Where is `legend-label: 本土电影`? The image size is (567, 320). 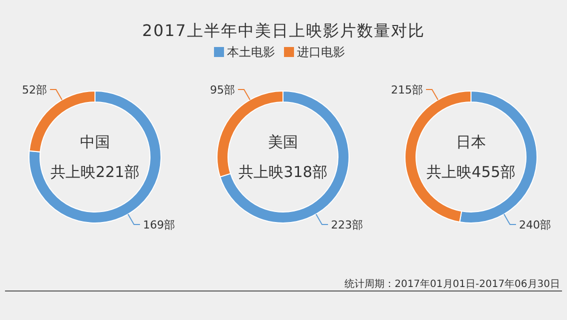 legend-label: 本土电影 is located at coordinates (251, 52).